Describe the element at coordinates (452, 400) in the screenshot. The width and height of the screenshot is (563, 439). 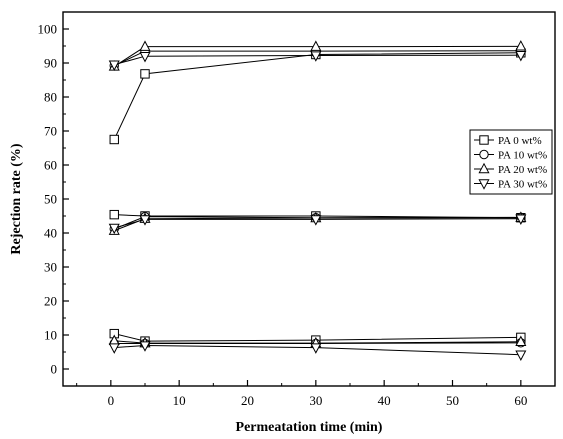
I see `x-tick-label: 50` at that location.